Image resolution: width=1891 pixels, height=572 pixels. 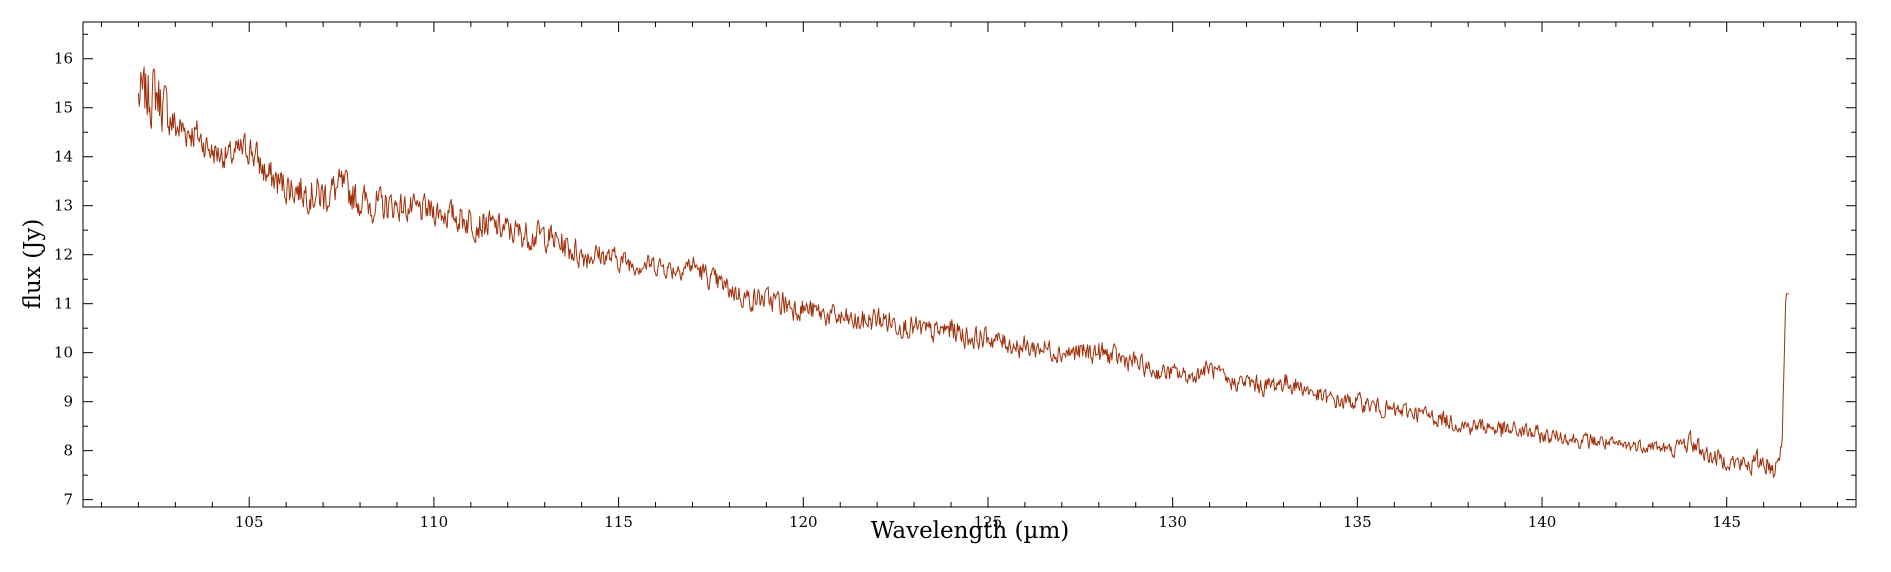 What do you see at coordinates (68, 500) in the screenshot?
I see `y-tick-label: 7` at bounding box center [68, 500].